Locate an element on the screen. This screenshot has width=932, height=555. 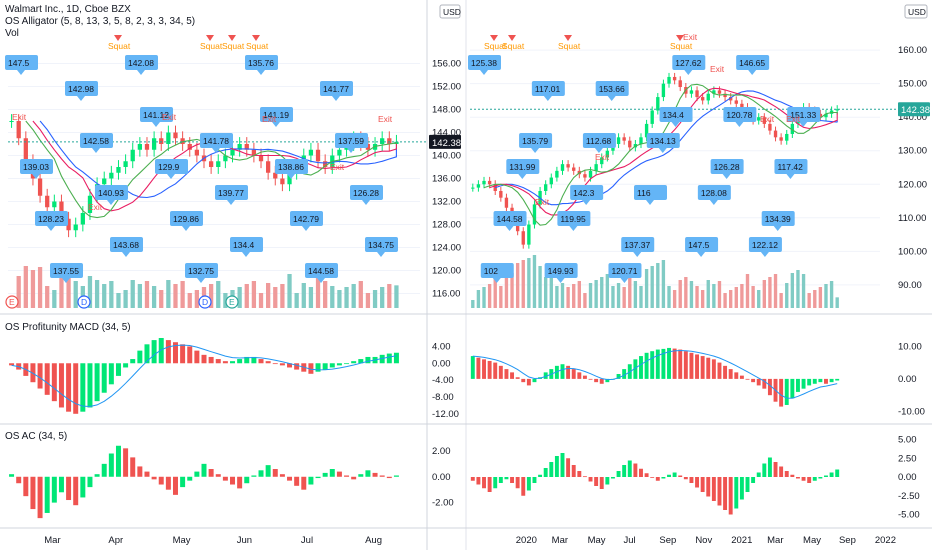
last-price-text-right: 142.38 is located at coordinates (915, 110).